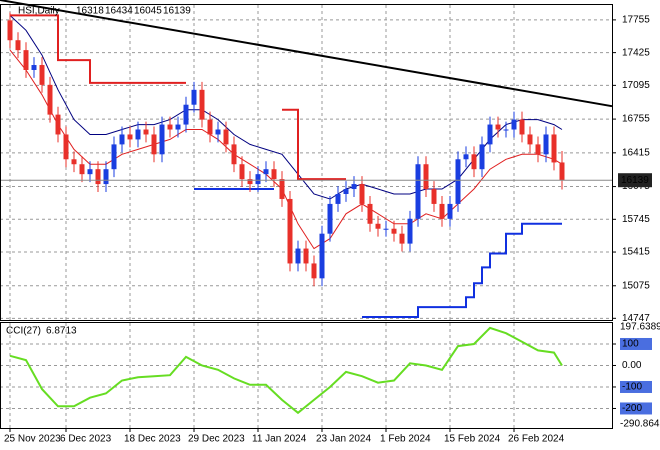 Image resolution: width=660 pixels, height=450 pixels. Describe the element at coordinates (632, 387) in the screenshot. I see `y-tick-label: -100` at that location.